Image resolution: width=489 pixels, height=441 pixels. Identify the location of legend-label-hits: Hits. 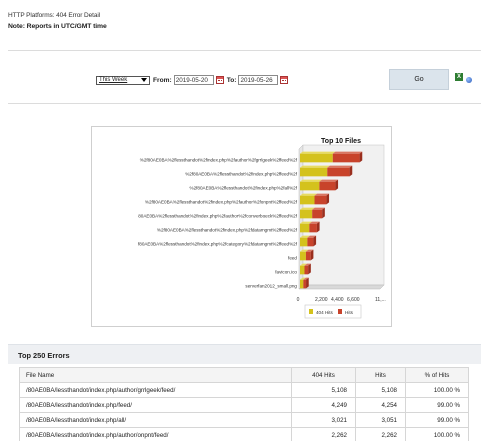
(349, 312).